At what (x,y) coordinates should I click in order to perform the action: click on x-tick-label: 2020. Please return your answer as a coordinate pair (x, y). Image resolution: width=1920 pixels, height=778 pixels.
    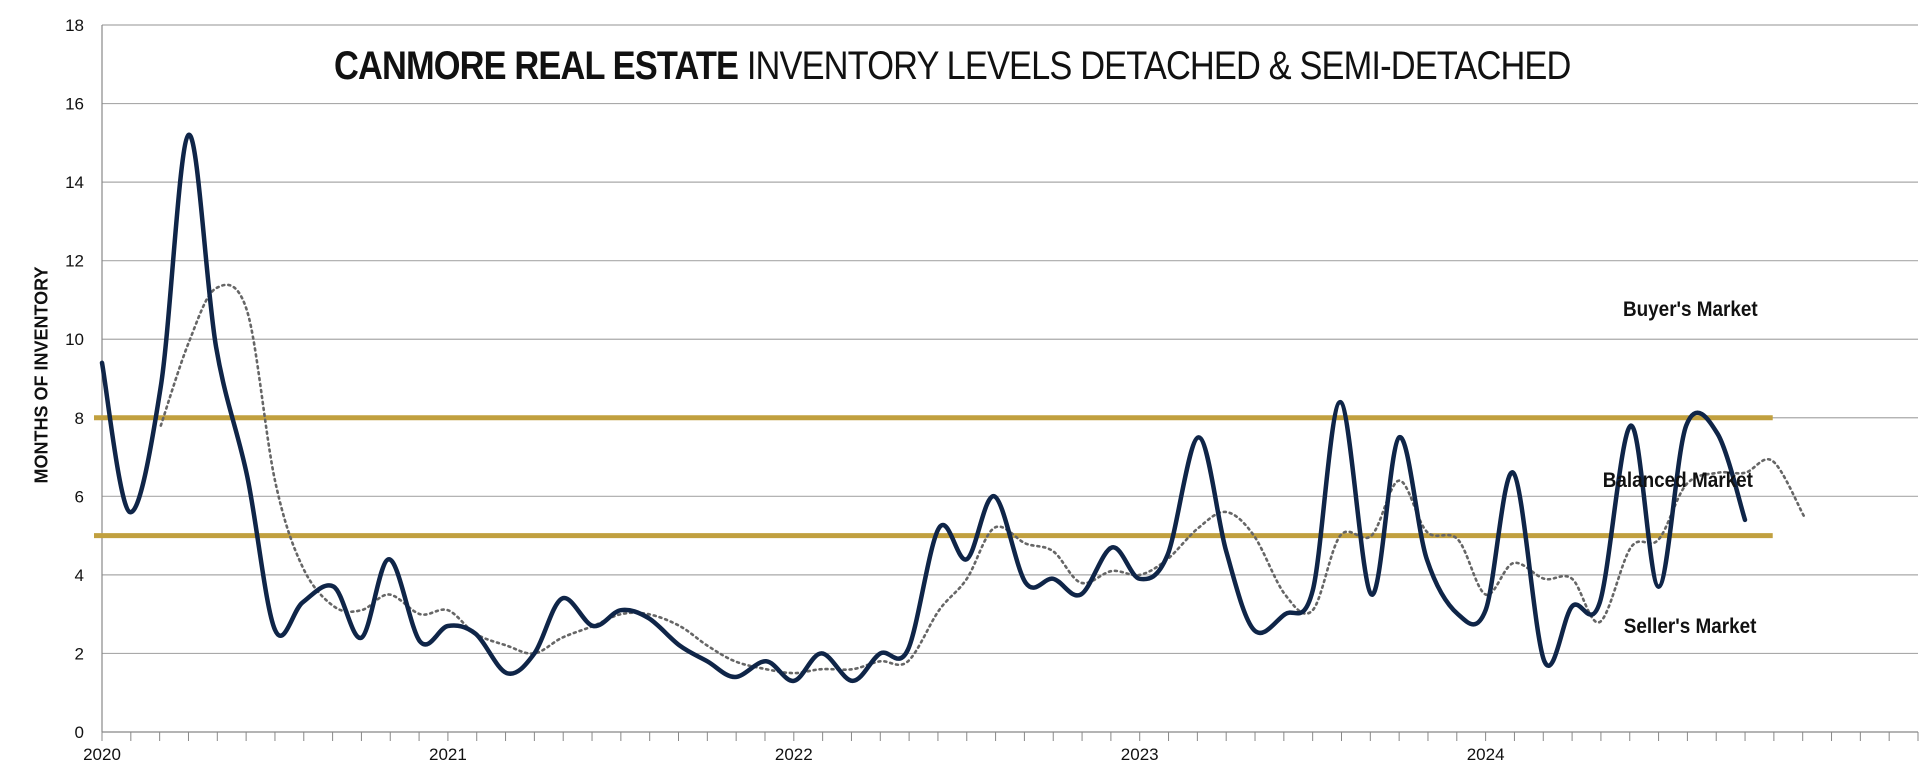
    Looking at the image, I should click on (102, 754).